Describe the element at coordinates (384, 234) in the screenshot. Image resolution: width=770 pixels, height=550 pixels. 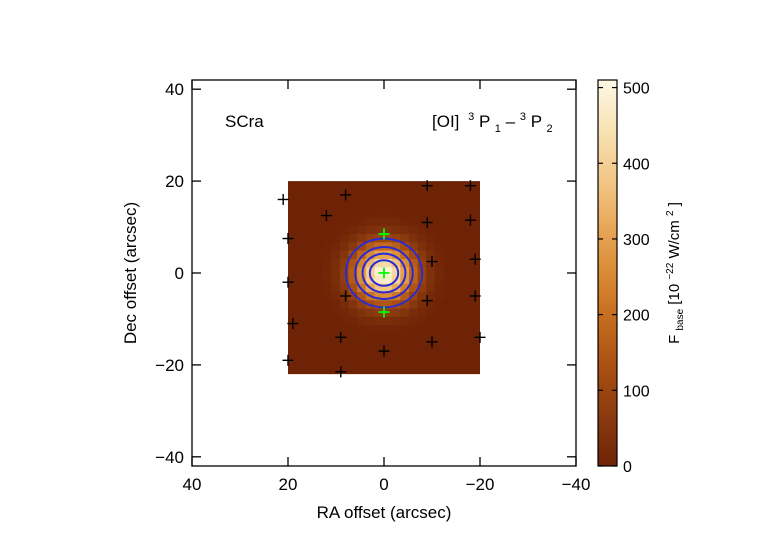
I see `central-spaxel-marker` at that location.